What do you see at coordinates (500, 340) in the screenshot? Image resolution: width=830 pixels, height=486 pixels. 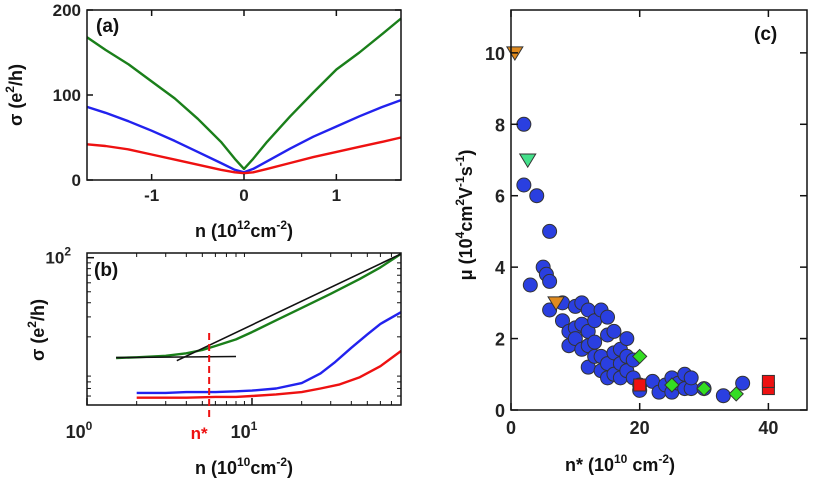 I see `y-tick-label: 2` at bounding box center [500, 340].